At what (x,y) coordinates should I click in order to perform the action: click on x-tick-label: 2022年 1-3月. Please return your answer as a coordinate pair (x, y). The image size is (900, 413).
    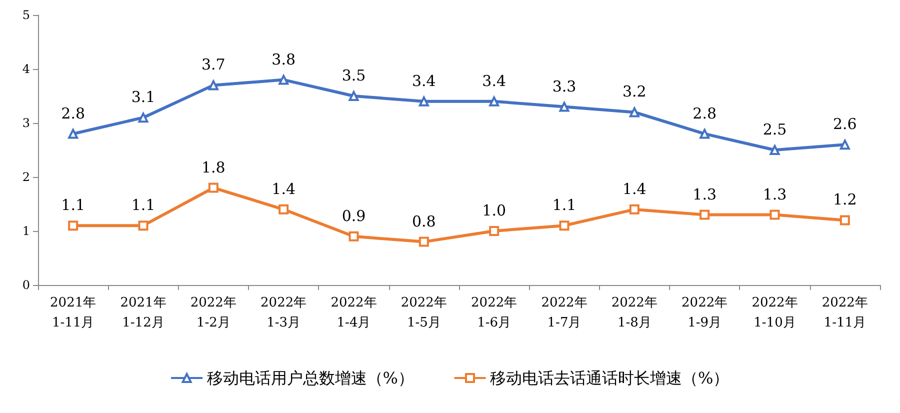
    Looking at the image, I should click on (283, 313).